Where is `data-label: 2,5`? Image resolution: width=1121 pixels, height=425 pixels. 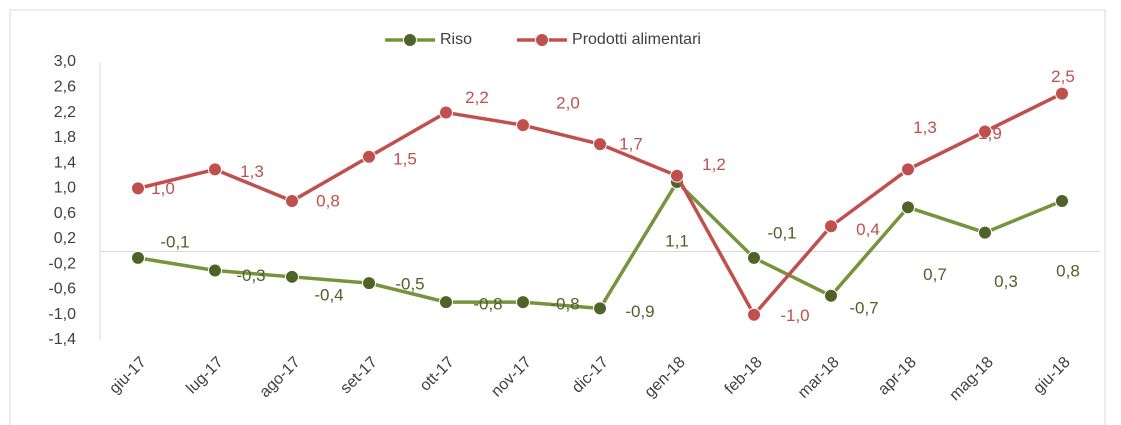 data-label: 2,5 is located at coordinates (1063, 76).